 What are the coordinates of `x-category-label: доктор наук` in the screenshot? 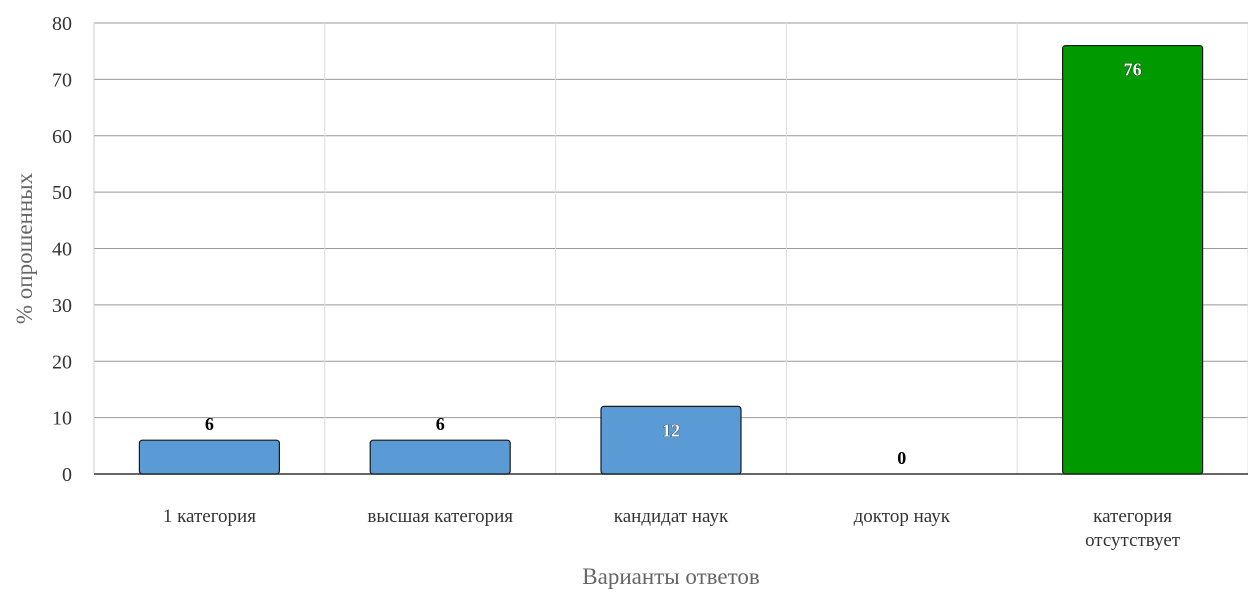 It's located at (902, 516).